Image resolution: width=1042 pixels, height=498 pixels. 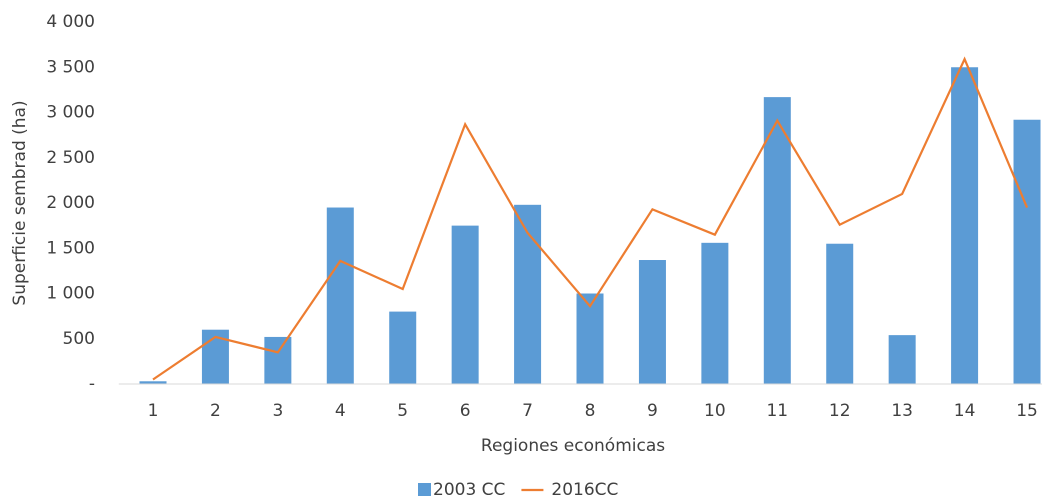 What do you see at coordinates (1027, 411) in the screenshot?
I see `x-tick-label: 15` at bounding box center [1027, 411].